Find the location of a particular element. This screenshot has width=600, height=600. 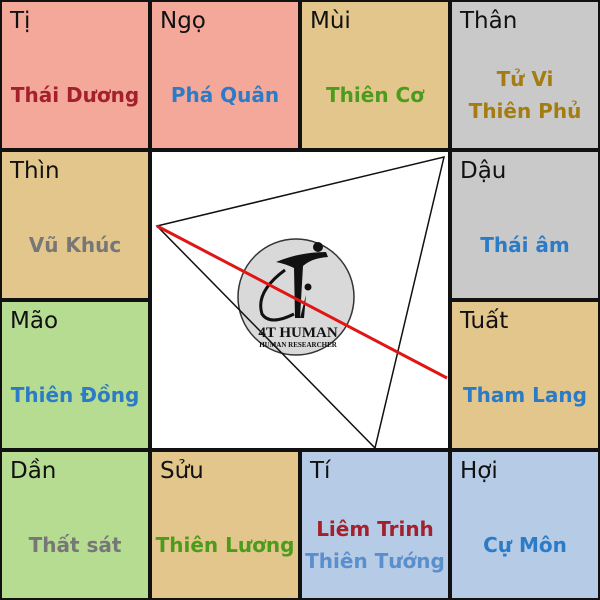

star-name: Thiên Đồng is located at coordinates (75, 395).